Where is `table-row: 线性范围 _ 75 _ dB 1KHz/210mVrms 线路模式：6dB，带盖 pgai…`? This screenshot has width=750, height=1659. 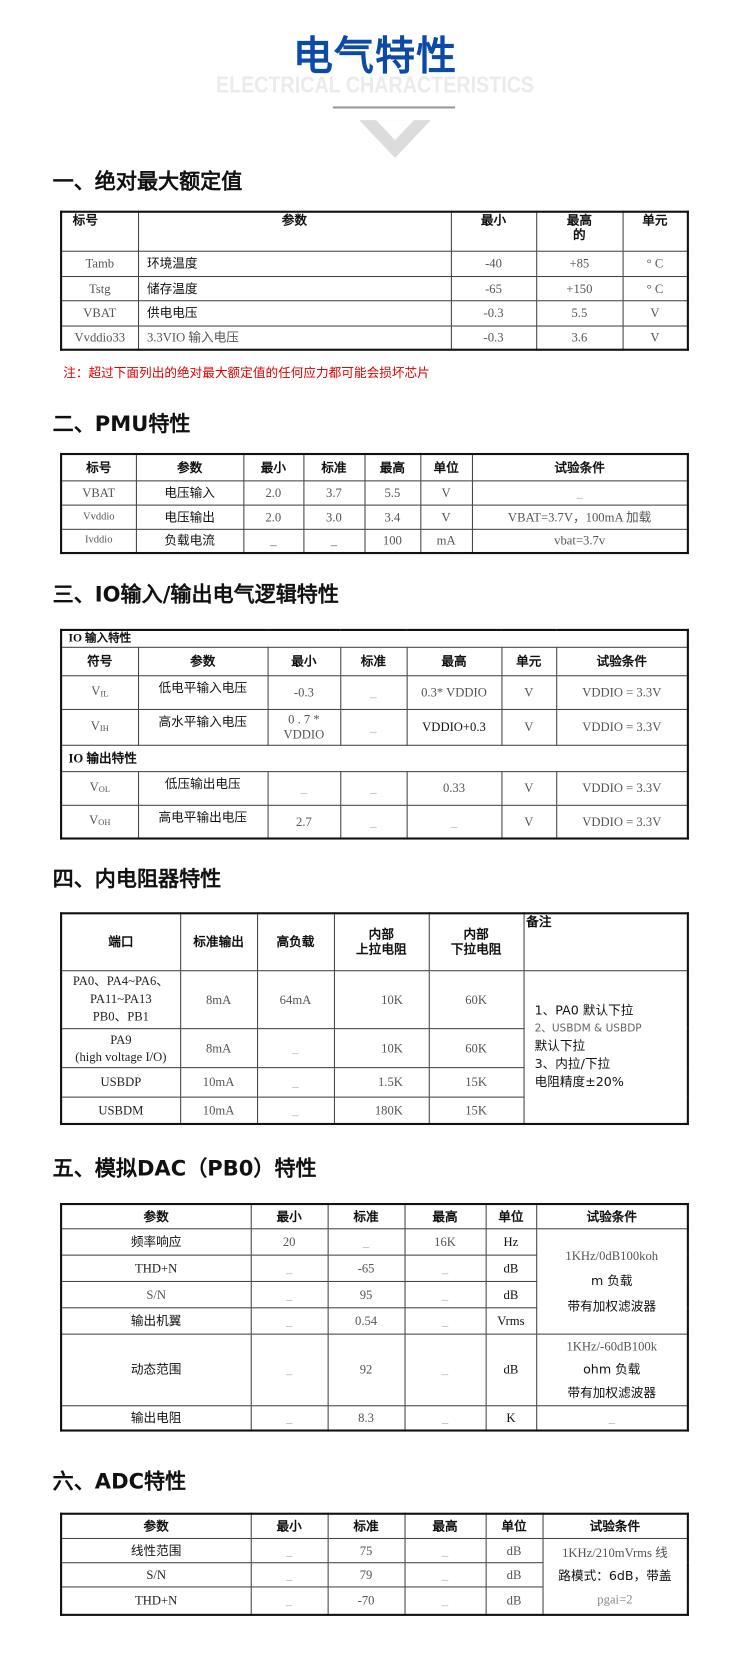 table-row: 线性范围 _ 75 _ dB 1KHz/210mVrms 线路模式：6dB，带盖 pgai… is located at coordinates (374, 1576).